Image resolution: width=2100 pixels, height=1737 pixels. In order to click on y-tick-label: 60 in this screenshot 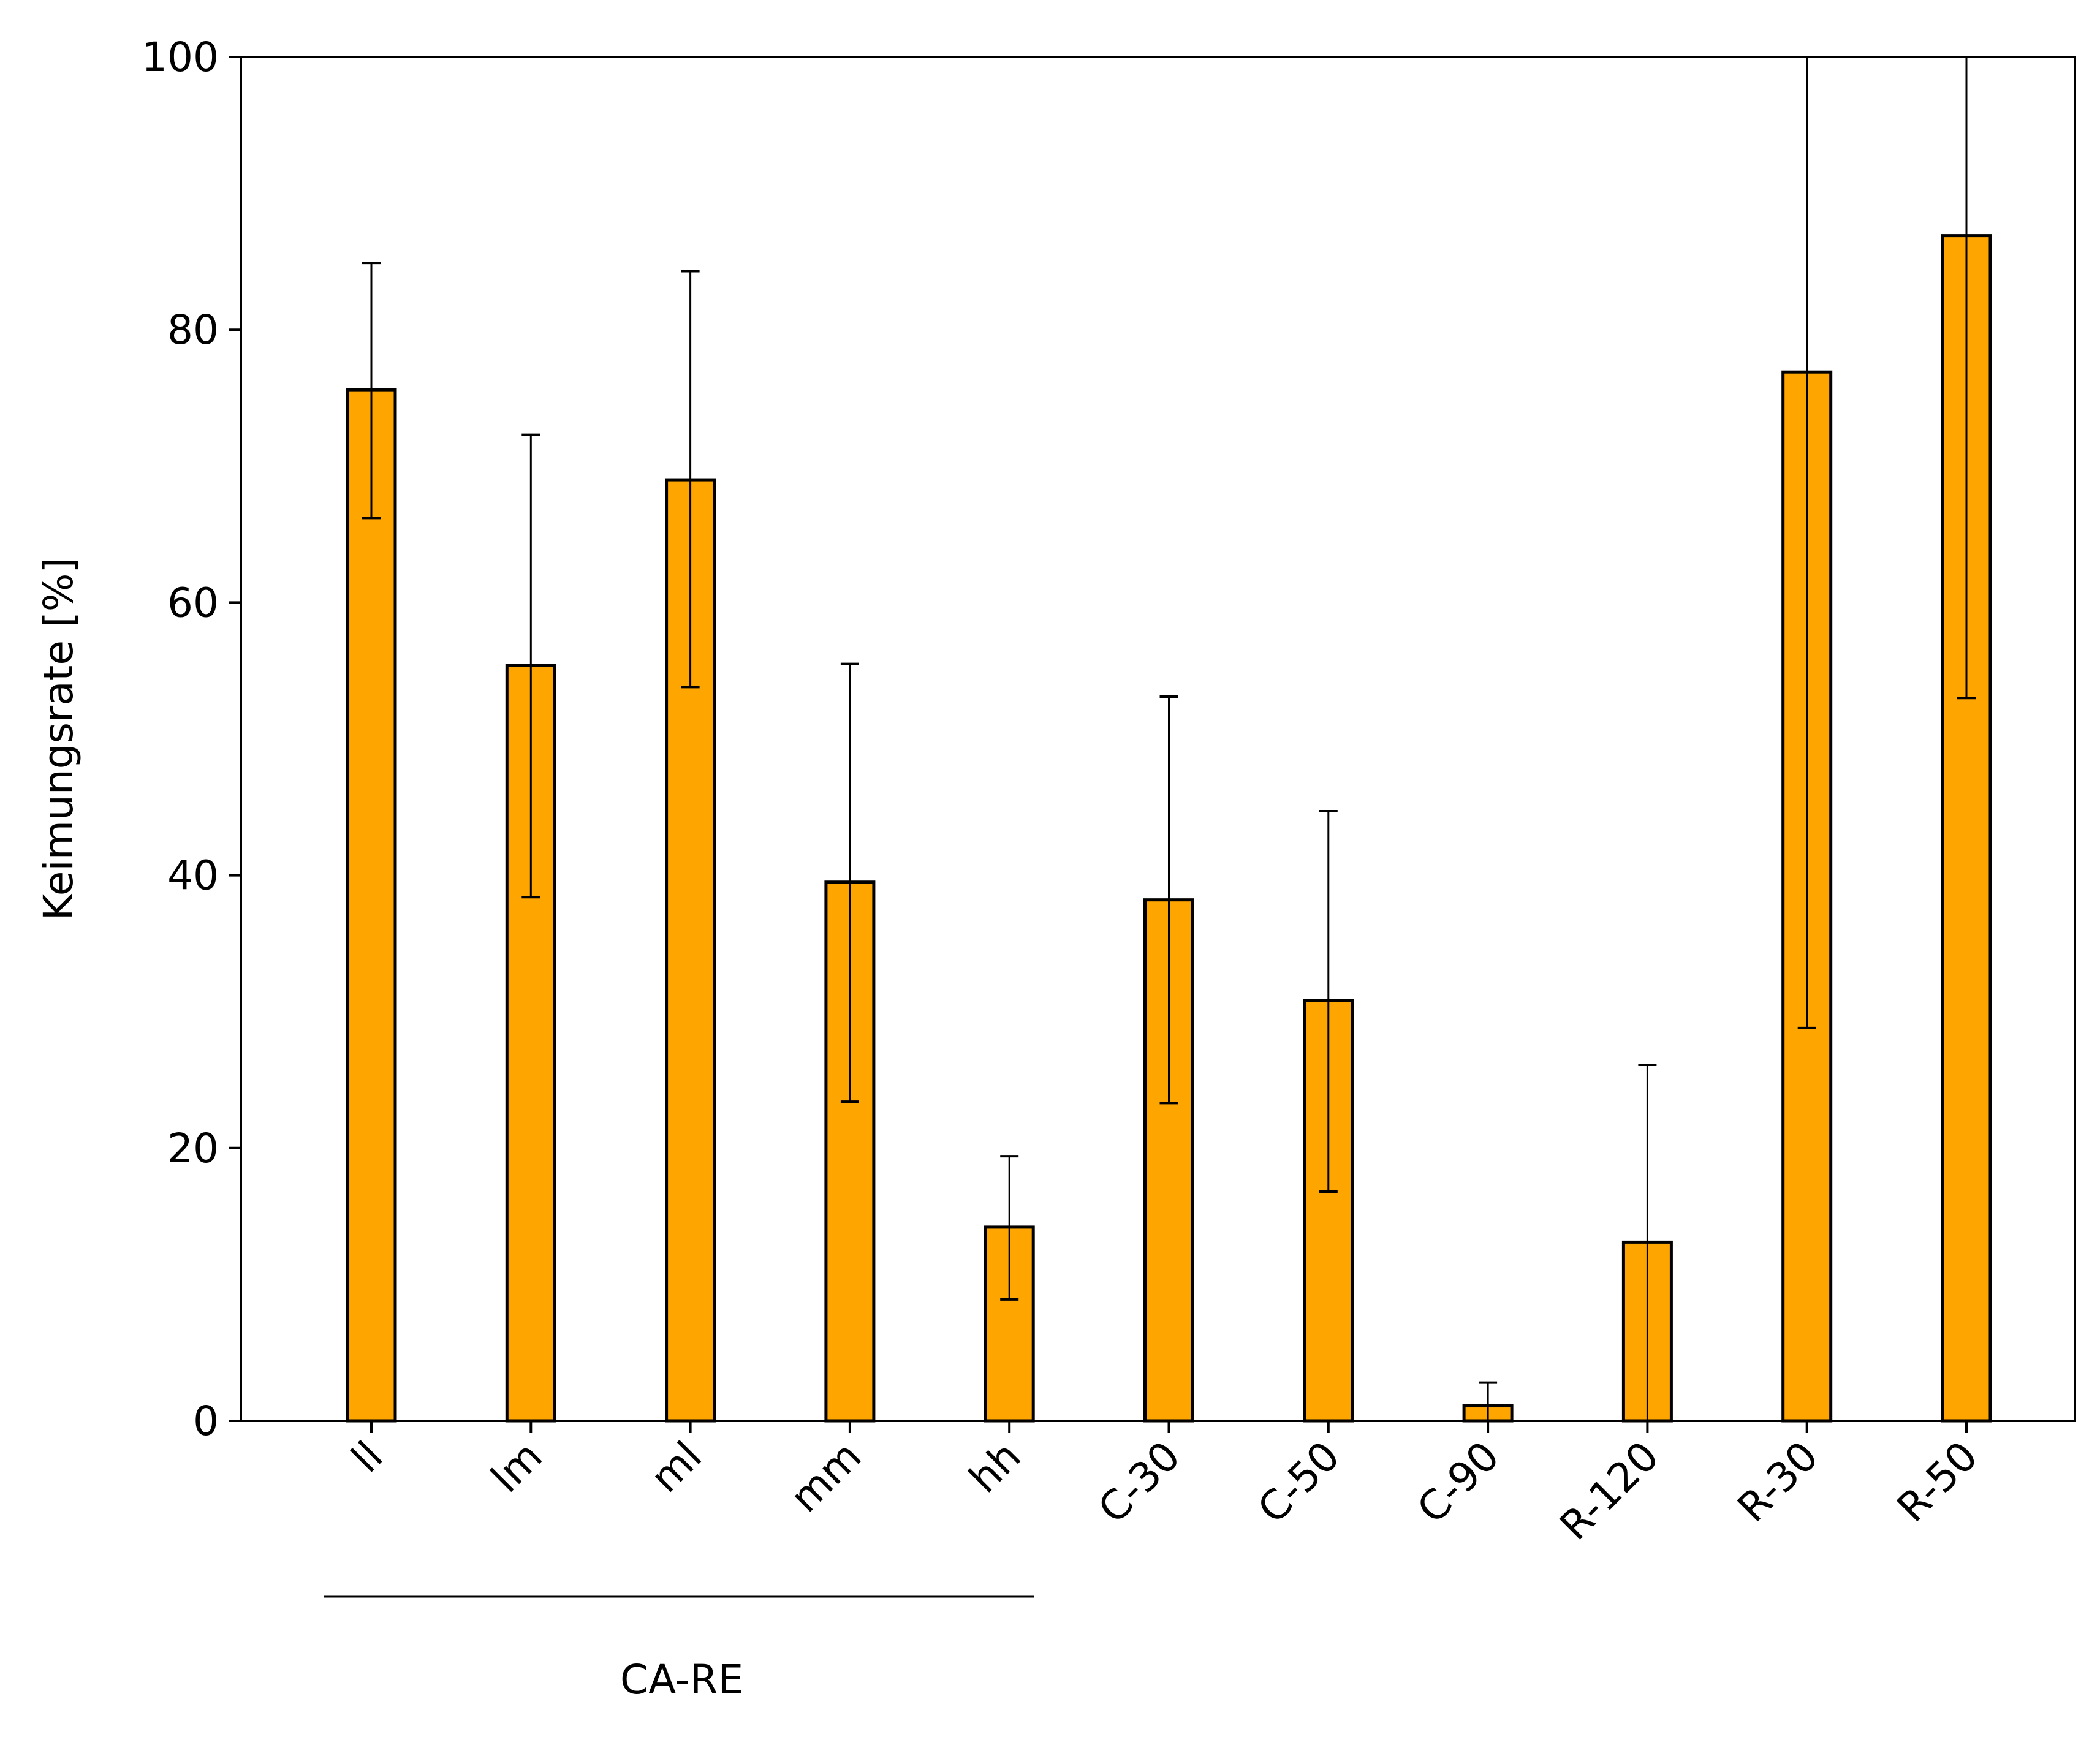, I will do `click(193, 602)`.